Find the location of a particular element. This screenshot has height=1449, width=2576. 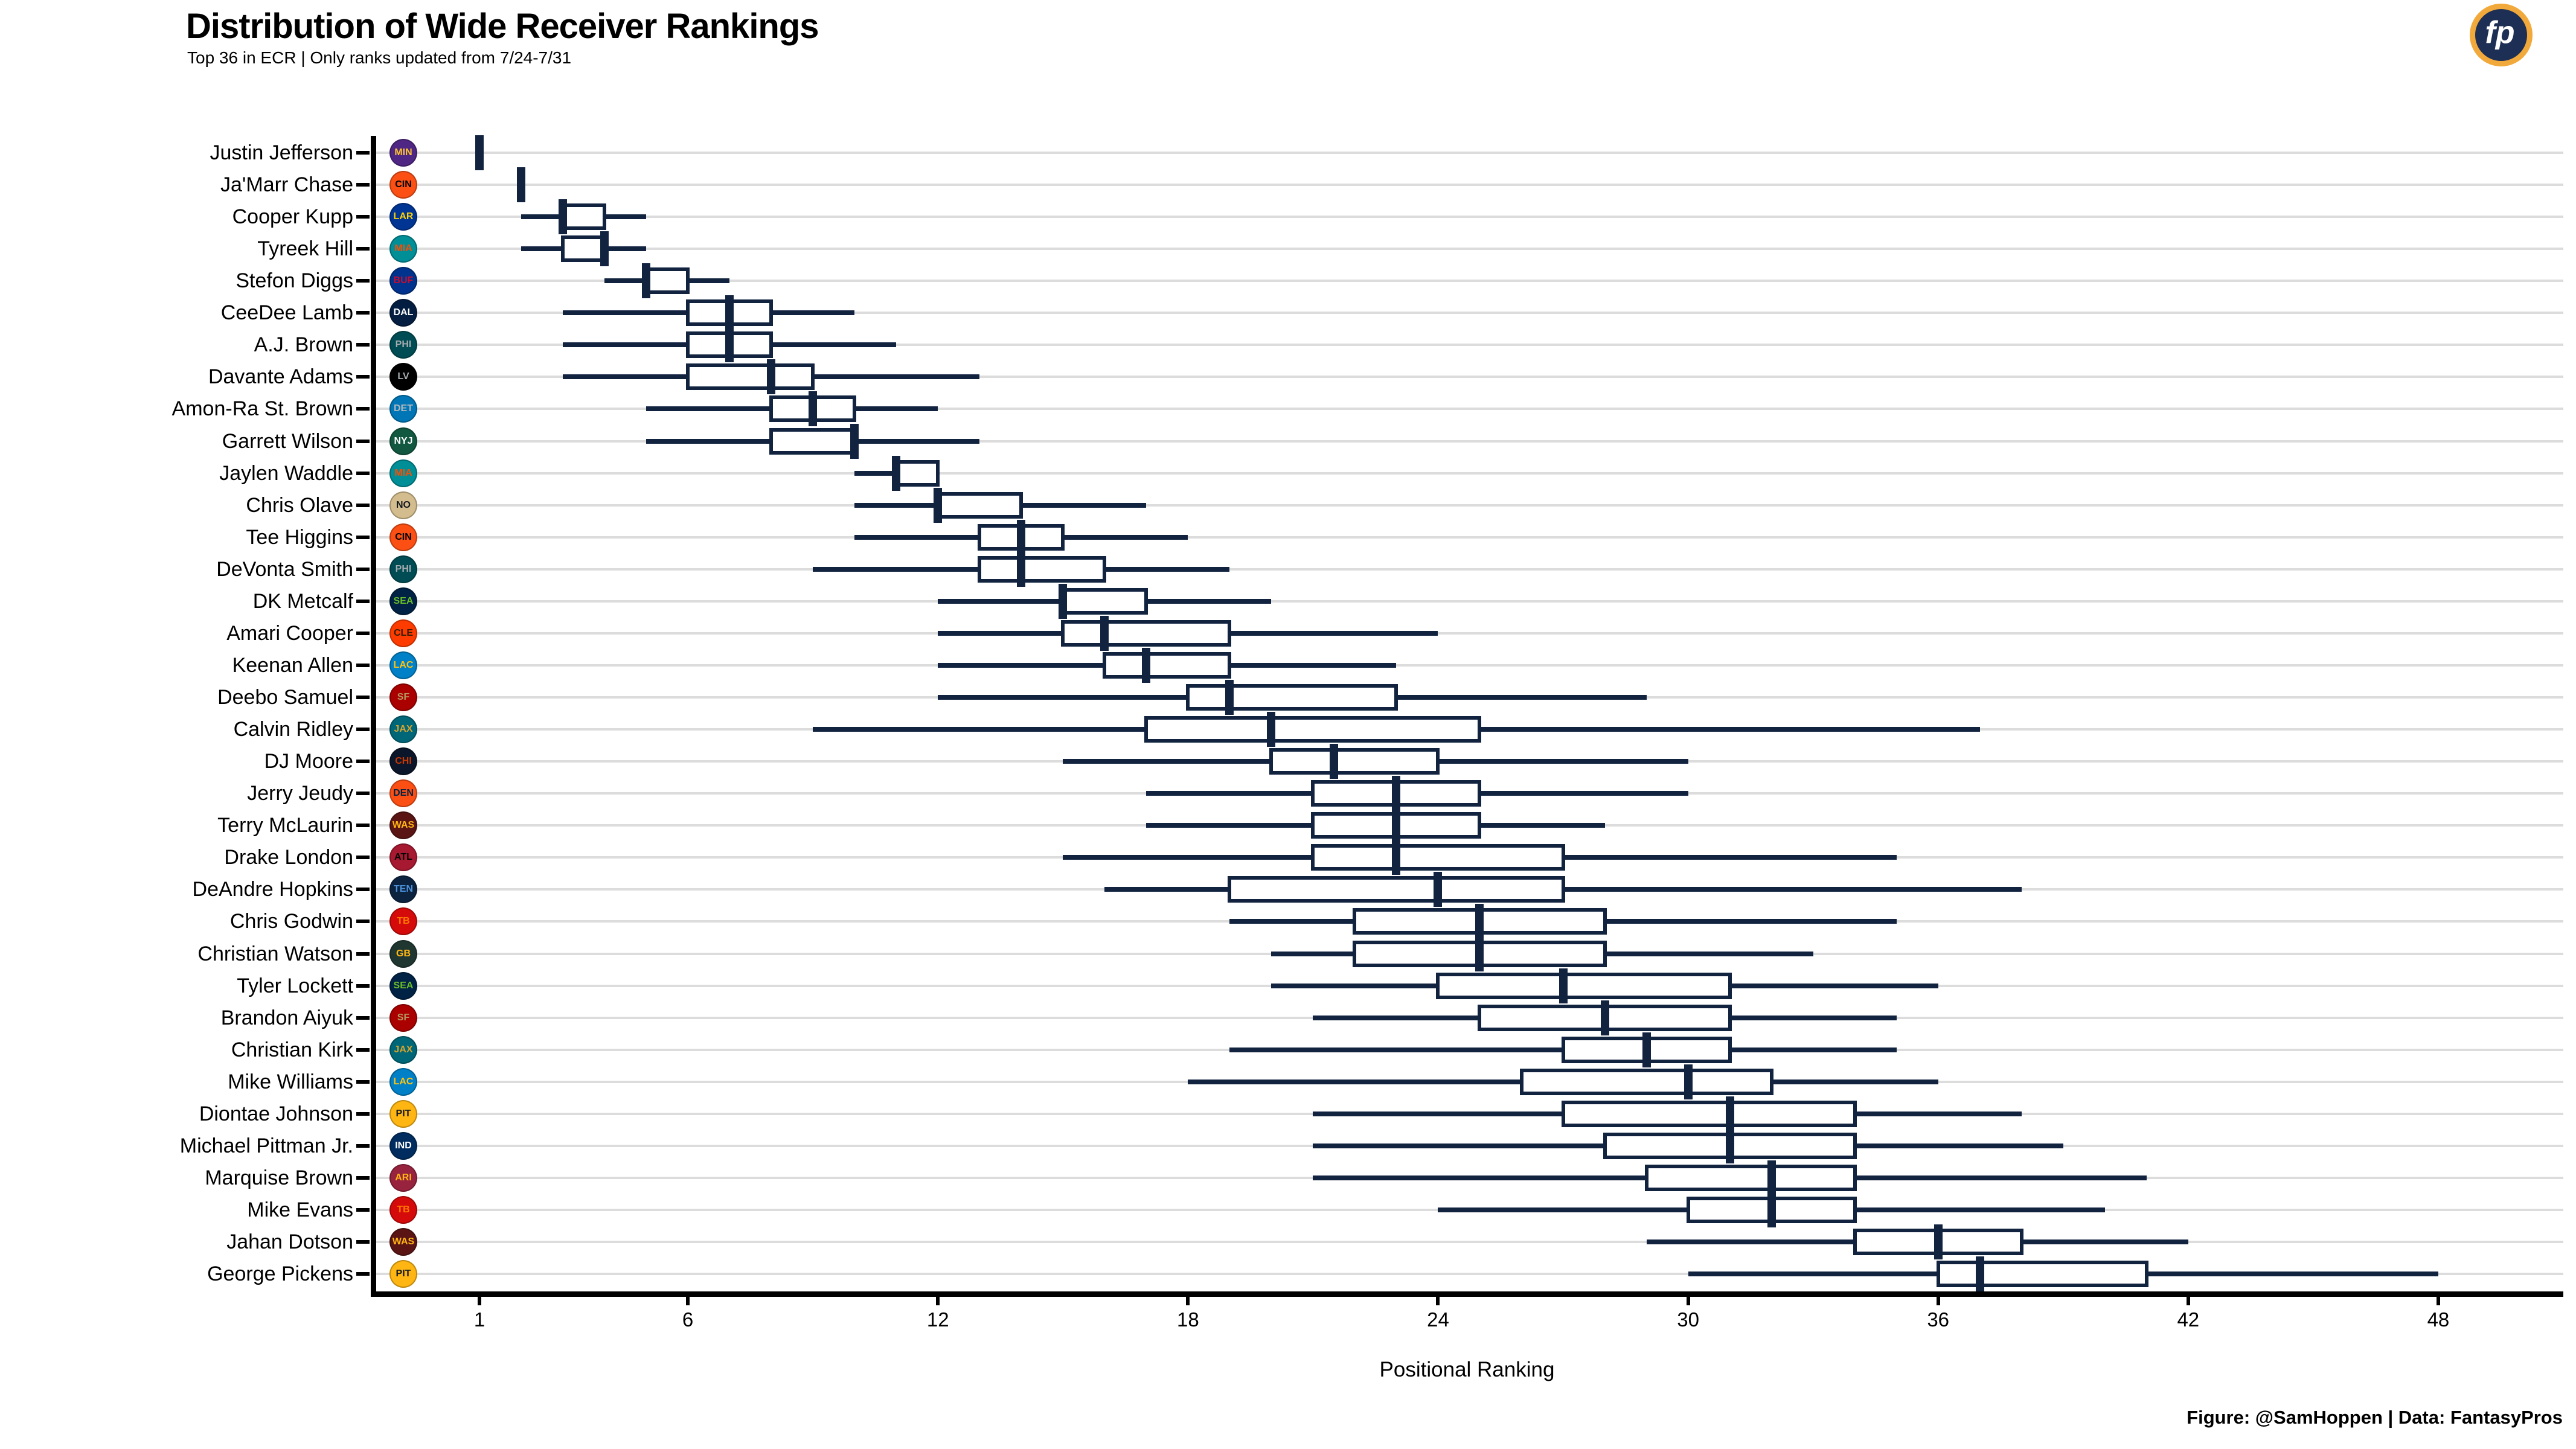

player-label: Amon-Ra St. Brown is located at coordinates (262, 409).